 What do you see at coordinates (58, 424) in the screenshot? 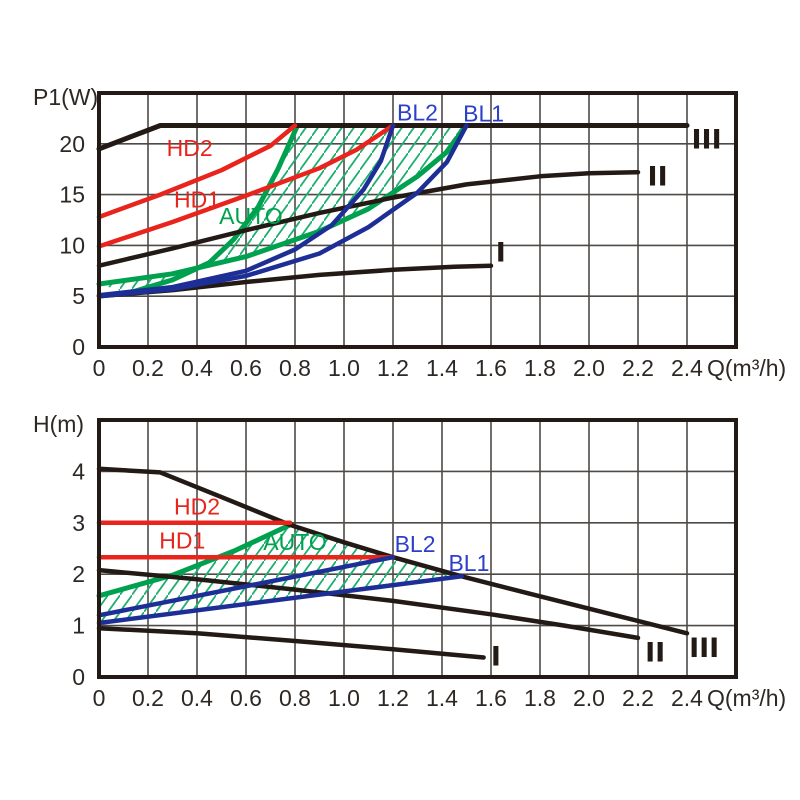
I see `y-axis-title: H(m)` at bounding box center [58, 424].